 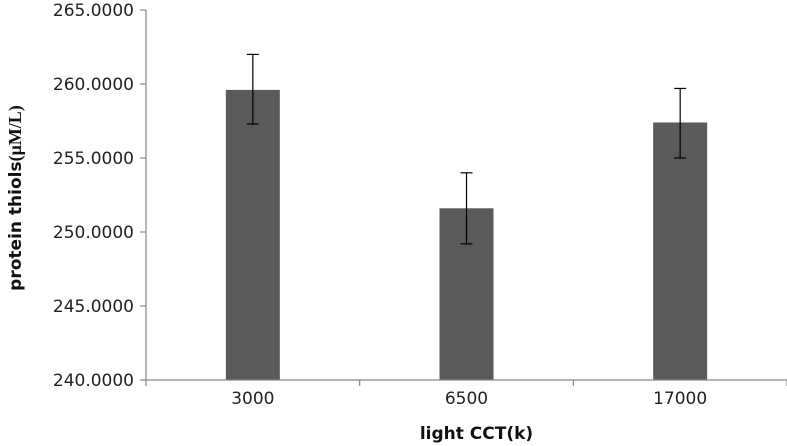 I want to click on y-tick-label: 260.0000, so click(x=93, y=85).